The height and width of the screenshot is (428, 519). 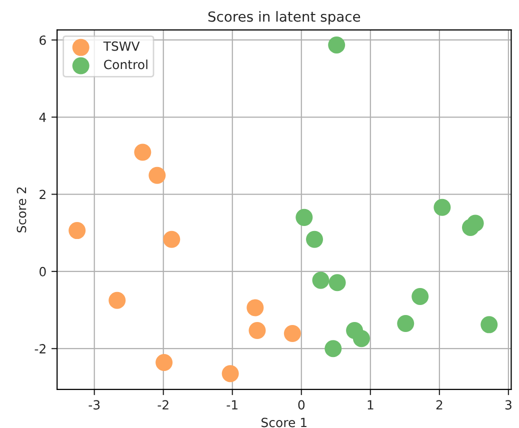 What do you see at coordinates (21, 210) in the screenshot?
I see `y-axis-title: Score 2` at bounding box center [21, 210].